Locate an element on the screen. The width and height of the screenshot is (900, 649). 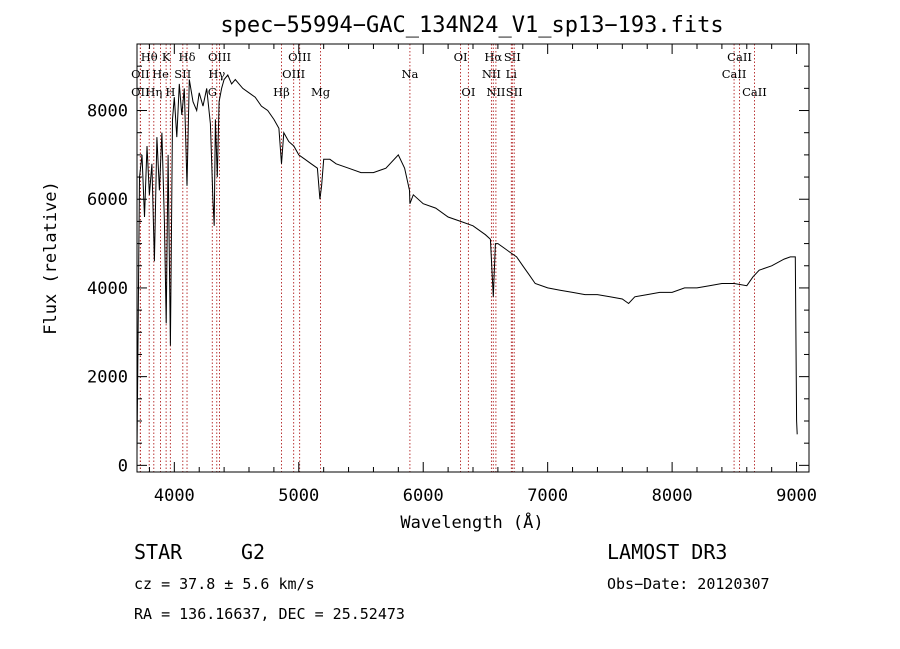
spectral-line-label: Mg is located at coordinates (321, 92).